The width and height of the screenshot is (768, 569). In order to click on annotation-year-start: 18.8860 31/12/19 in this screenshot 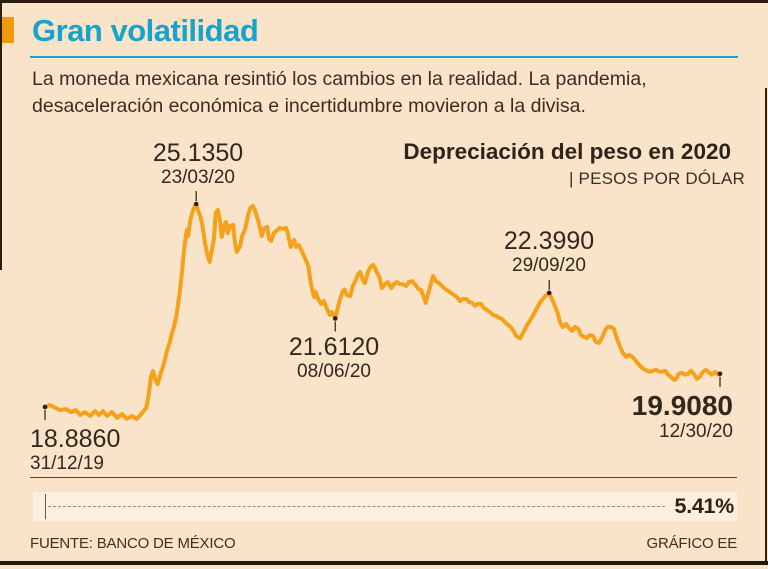, I will do `click(75, 450)`.